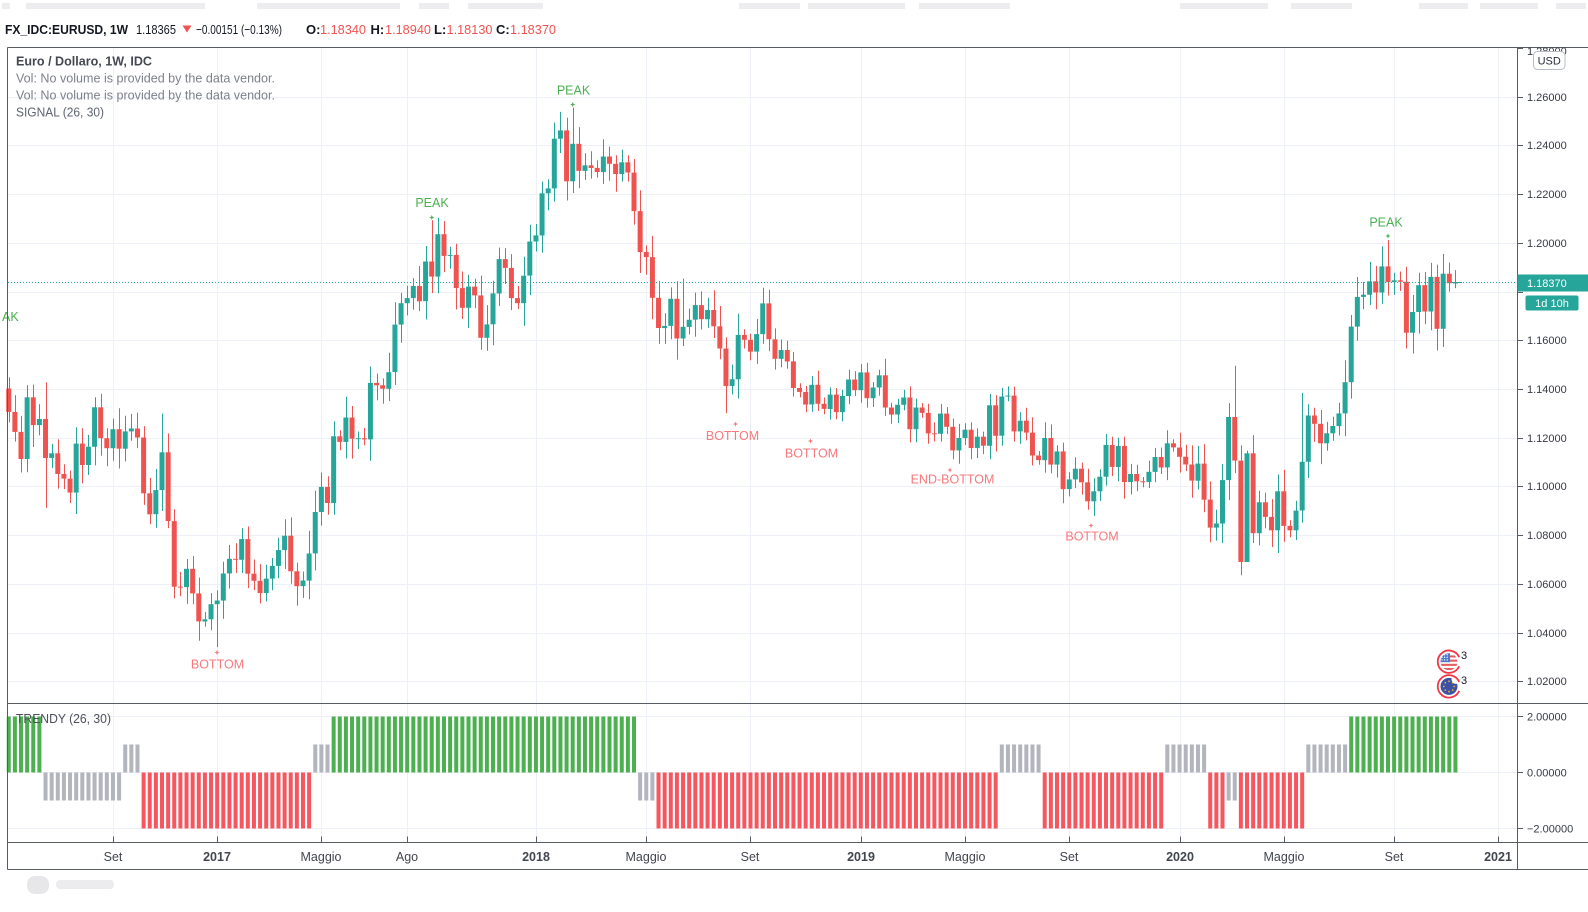  Describe the element at coordinates (1550, 830) in the screenshot. I see `svg-text: −2.00000` at that location.